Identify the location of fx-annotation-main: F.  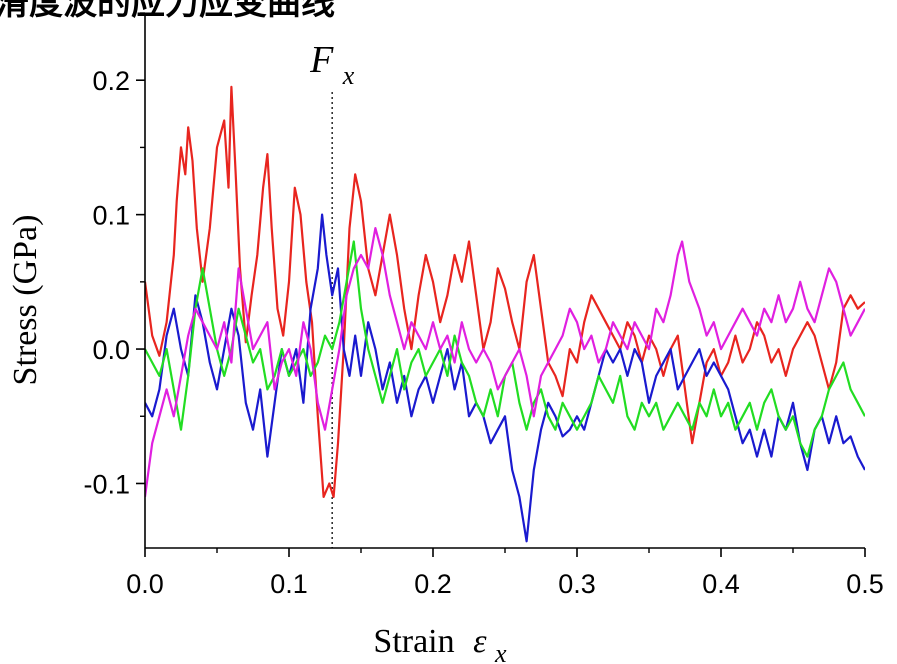
(321, 60).